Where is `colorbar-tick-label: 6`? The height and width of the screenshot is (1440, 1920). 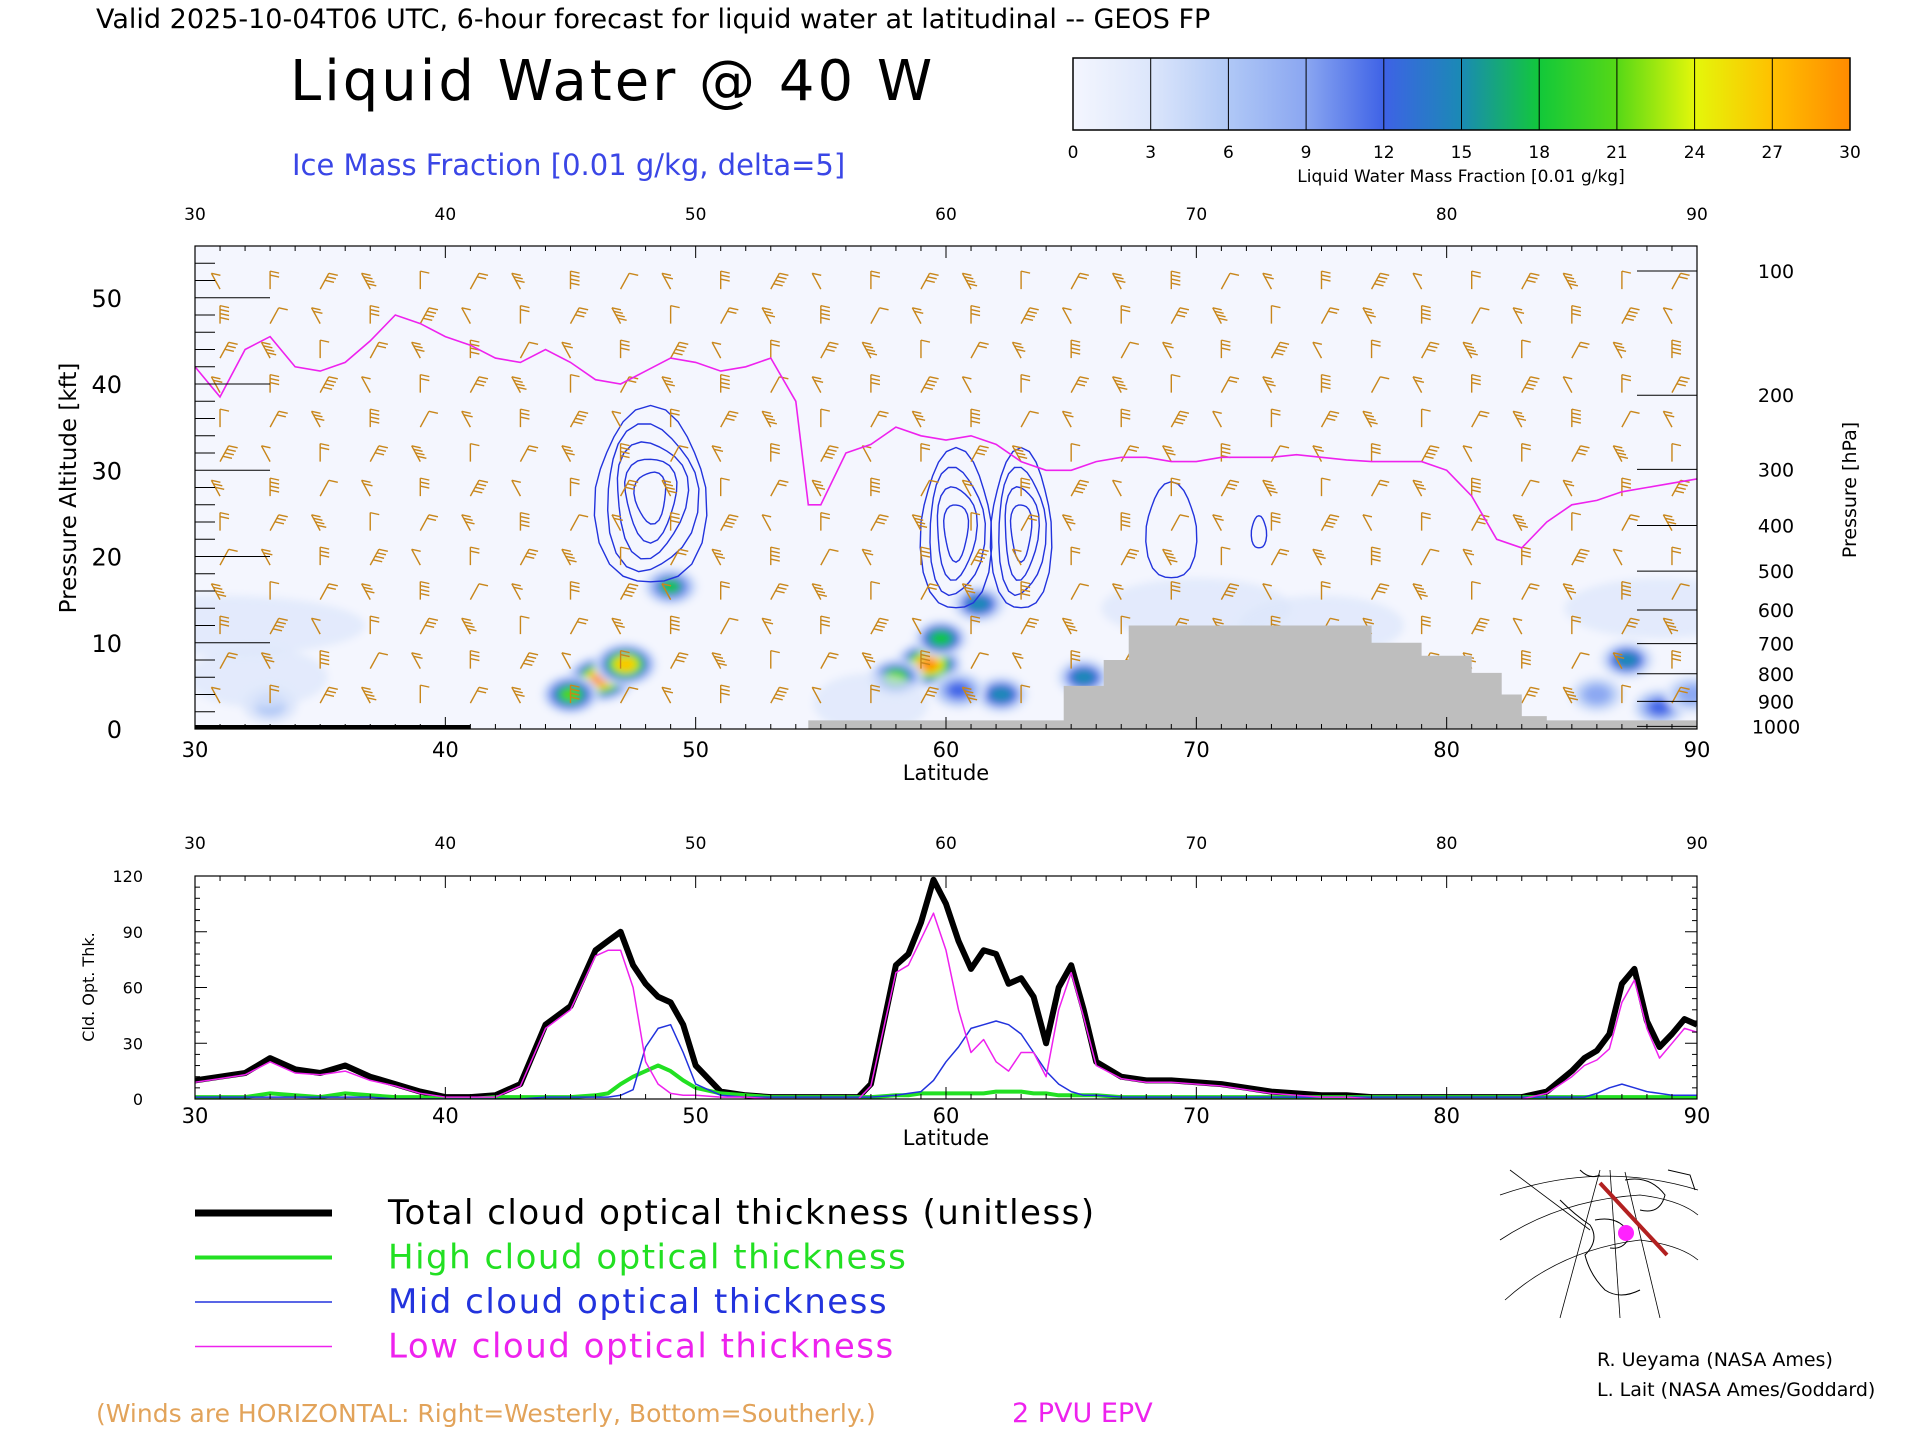 colorbar-tick-label: 6 is located at coordinates (1228, 153).